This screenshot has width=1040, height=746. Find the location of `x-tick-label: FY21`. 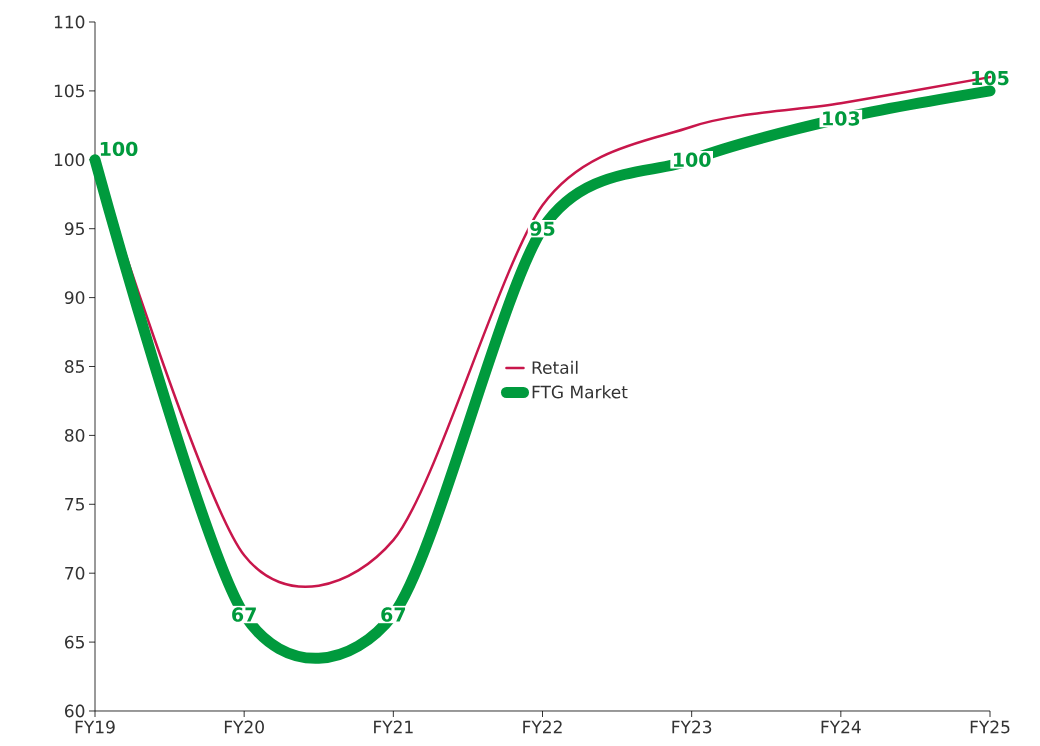

x-tick-label: FY21 is located at coordinates (393, 727).